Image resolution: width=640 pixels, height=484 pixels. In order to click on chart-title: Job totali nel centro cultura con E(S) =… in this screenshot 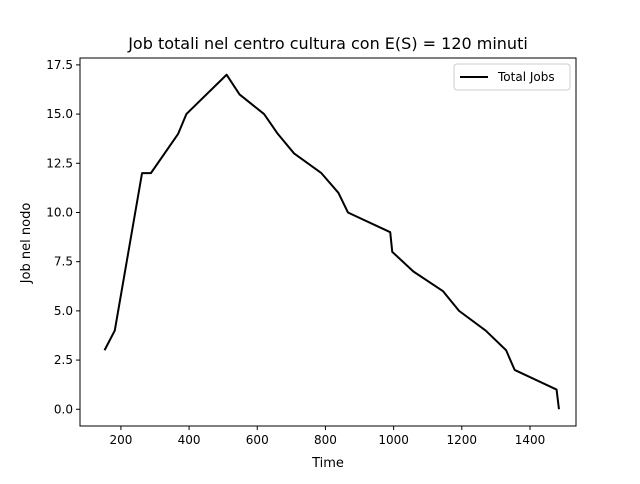, I will do `click(327, 43)`.